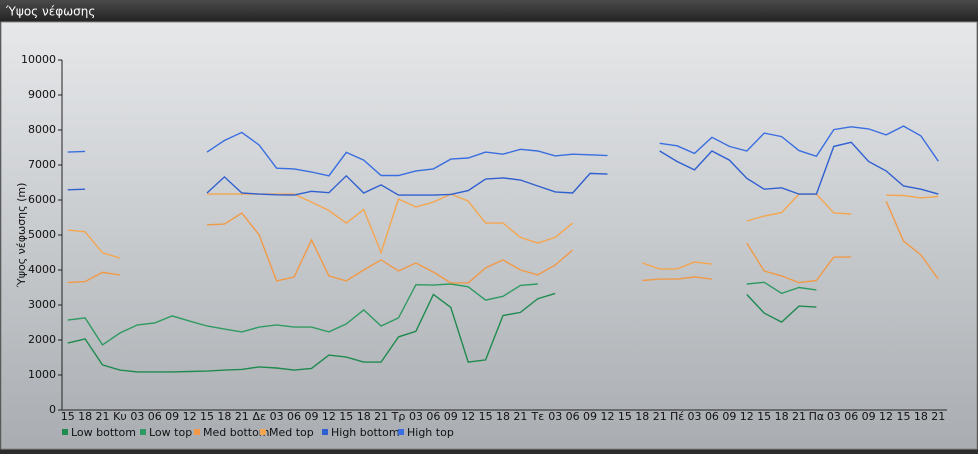  I want to click on legend-label: Low bottom, so click(103, 432).